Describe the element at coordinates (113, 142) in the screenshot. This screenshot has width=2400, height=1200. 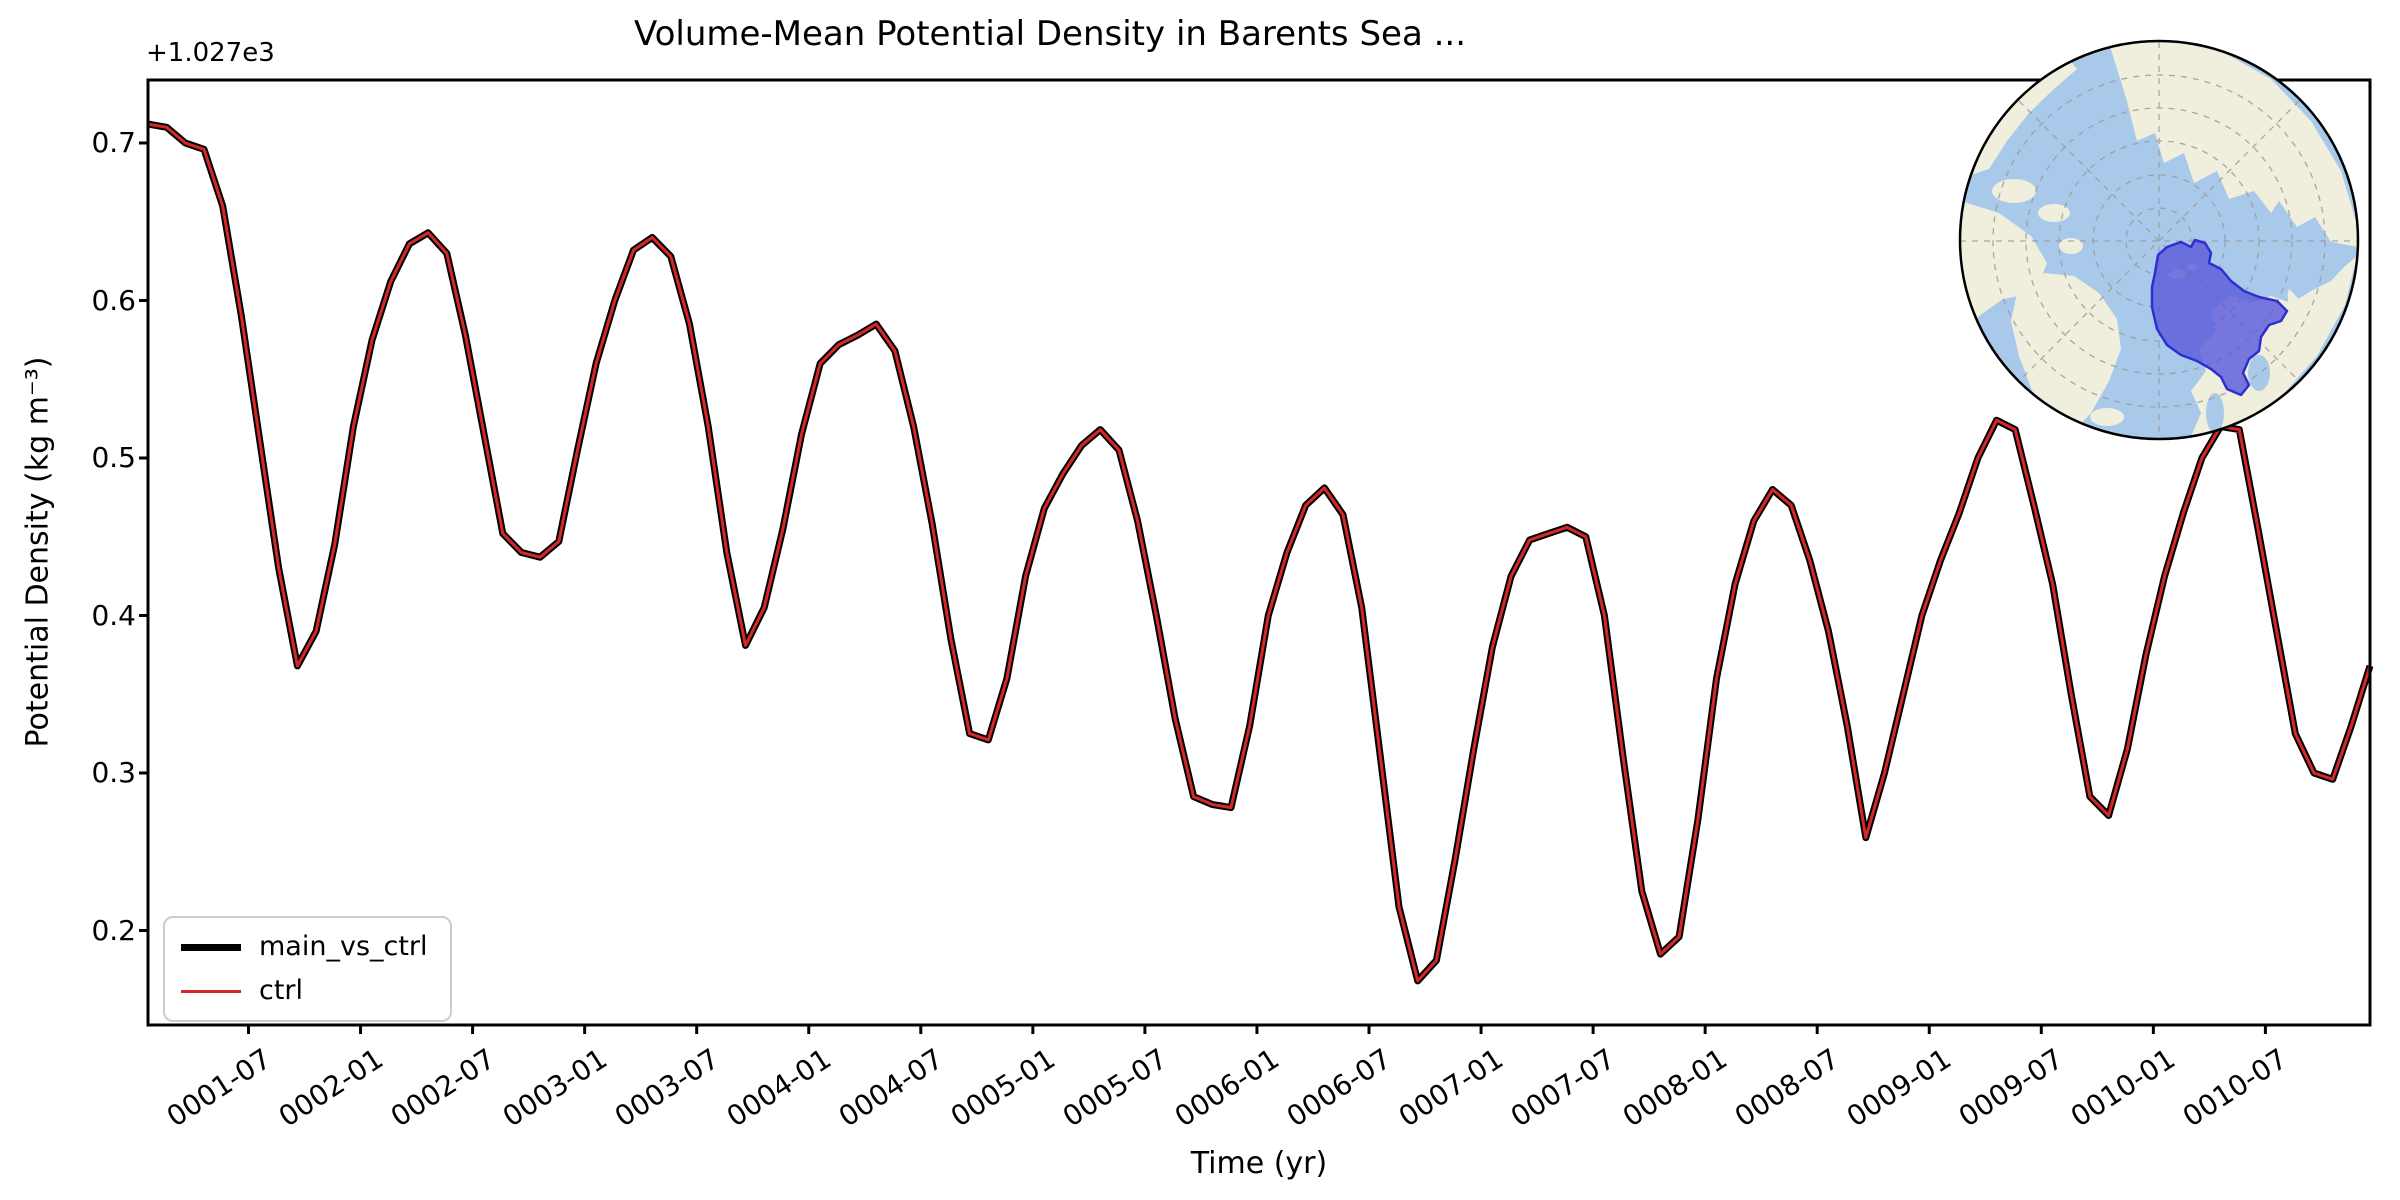
I see `y-tick-label: 0.7` at that location.